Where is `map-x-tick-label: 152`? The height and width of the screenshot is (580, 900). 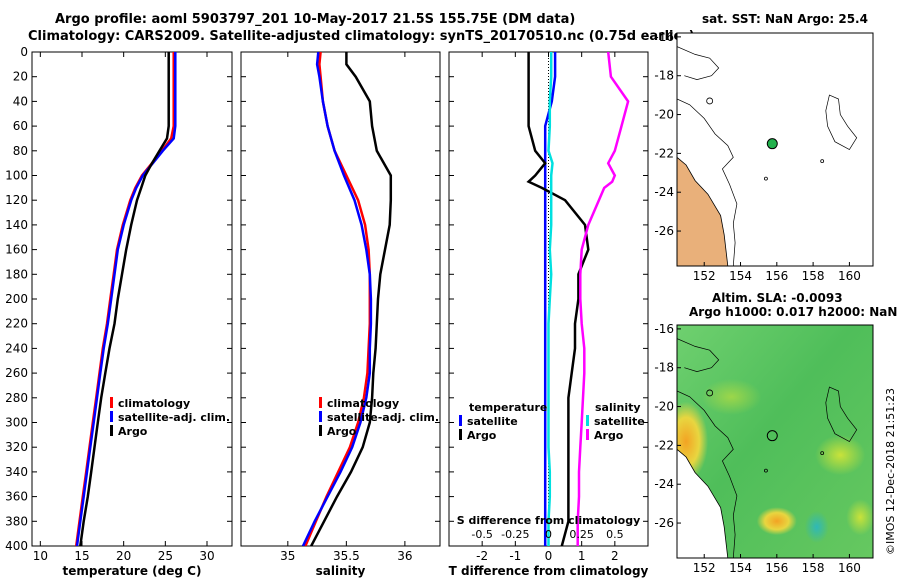
map-x-tick-label: 152 is located at coordinates (704, 276).